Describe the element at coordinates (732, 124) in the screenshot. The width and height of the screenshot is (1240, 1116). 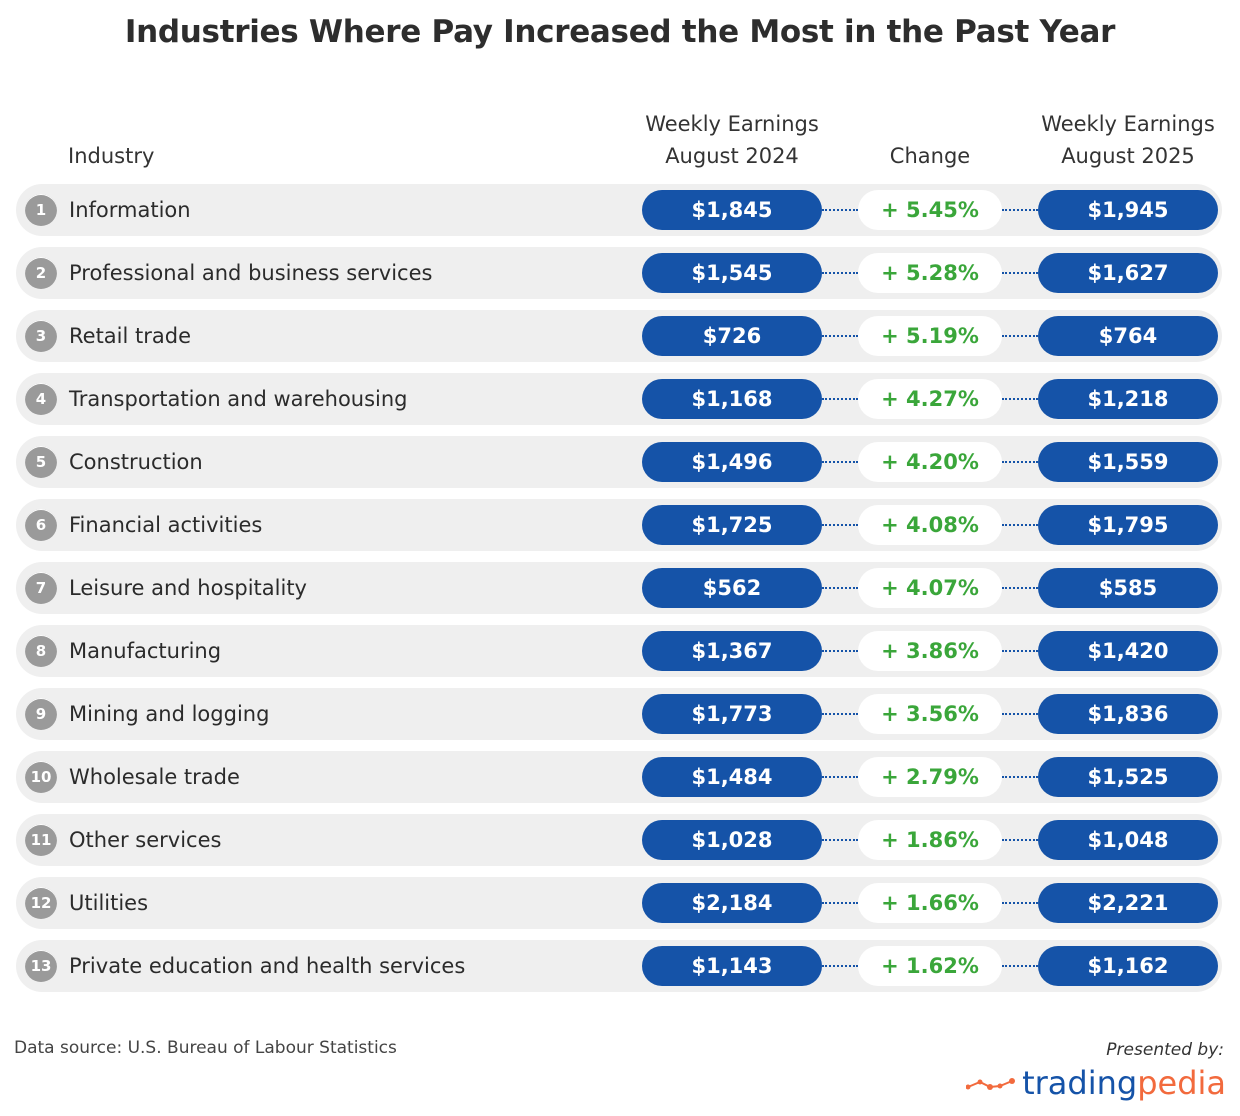
I see `header-aug2024-line1: Weekly Earnings` at that location.